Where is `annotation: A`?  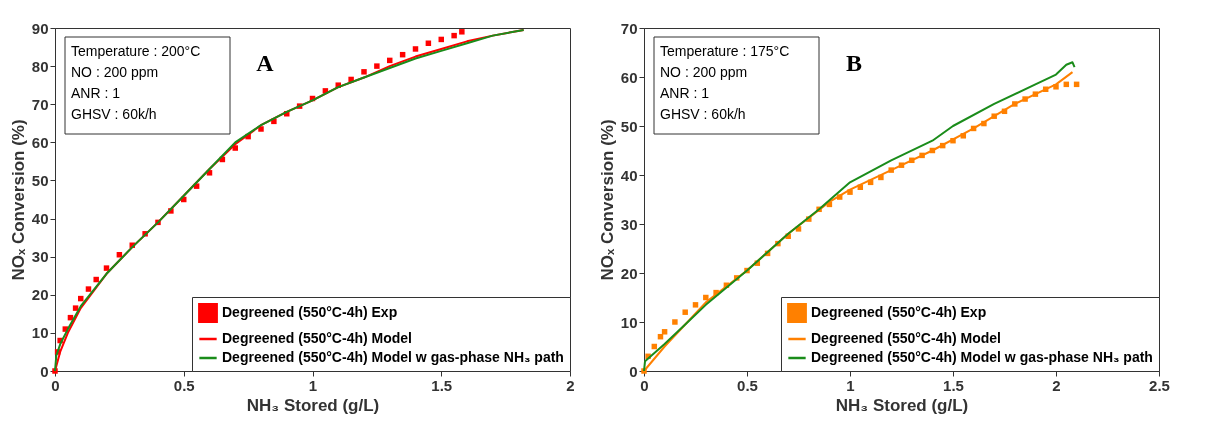
annotation: A is located at coordinates (265, 63).